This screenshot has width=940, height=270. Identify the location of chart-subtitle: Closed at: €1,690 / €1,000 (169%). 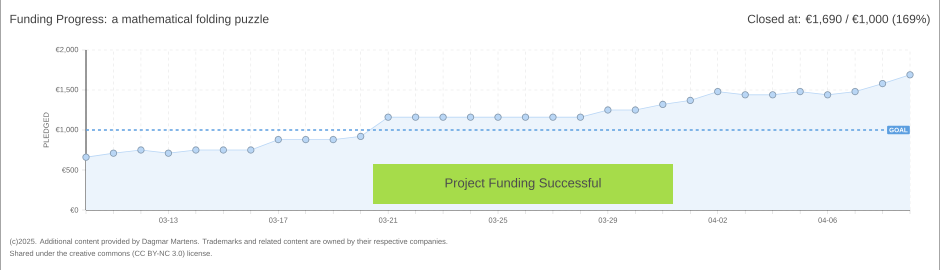
(839, 20).